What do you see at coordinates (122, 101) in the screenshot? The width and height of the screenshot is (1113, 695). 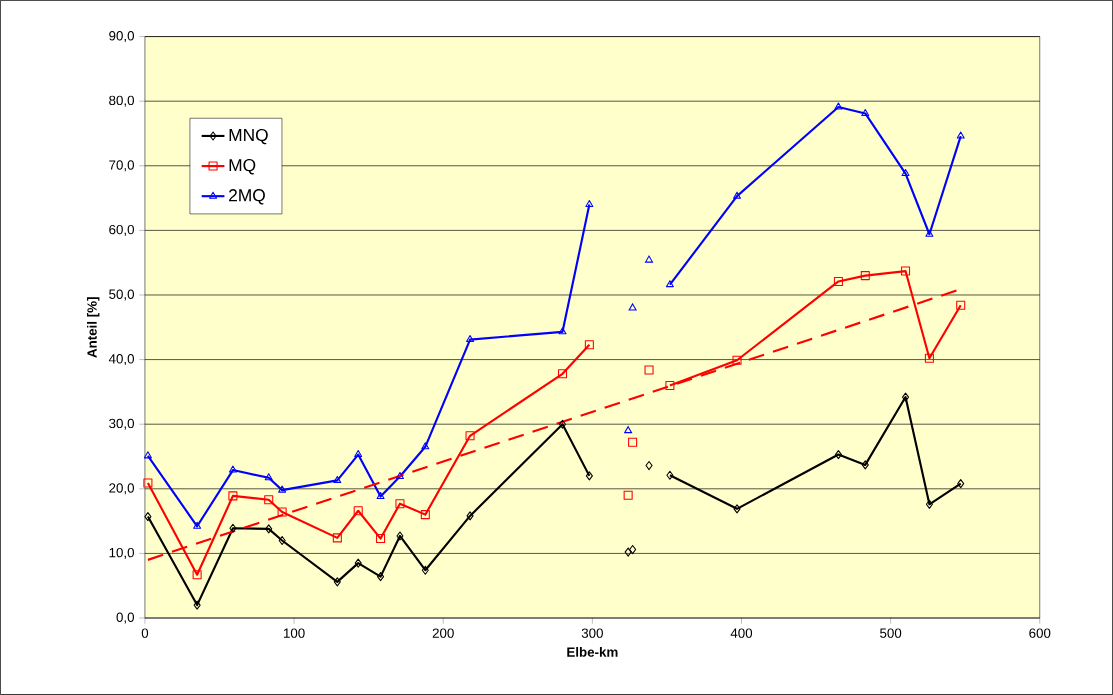 I see `y-tick-label: 80,0` at bounding box center [122, 101].